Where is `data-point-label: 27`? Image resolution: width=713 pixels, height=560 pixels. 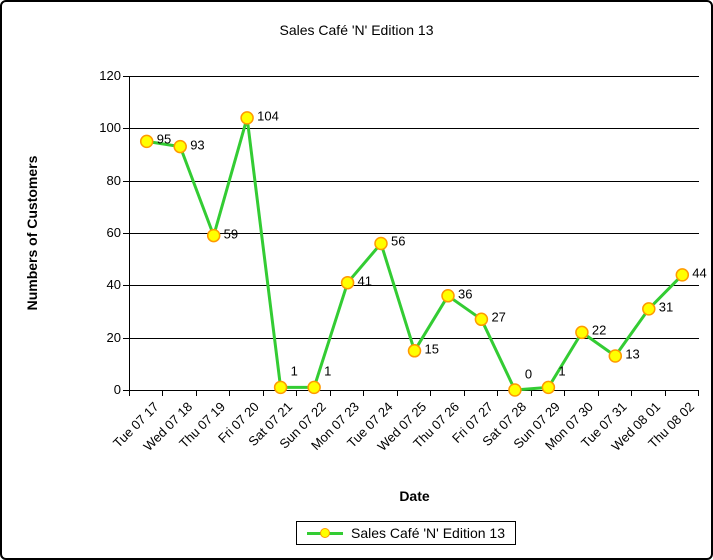
data-point-label: 27 is located at coordinates (498, 317).